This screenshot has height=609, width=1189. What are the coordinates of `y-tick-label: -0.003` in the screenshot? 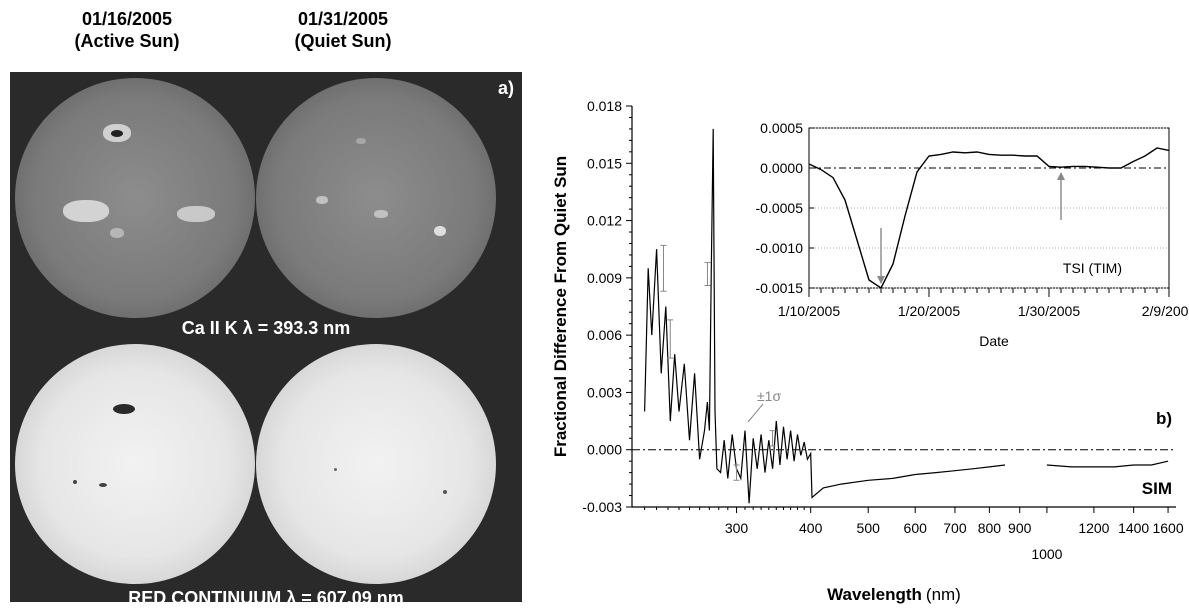 It's located at (602, 507).